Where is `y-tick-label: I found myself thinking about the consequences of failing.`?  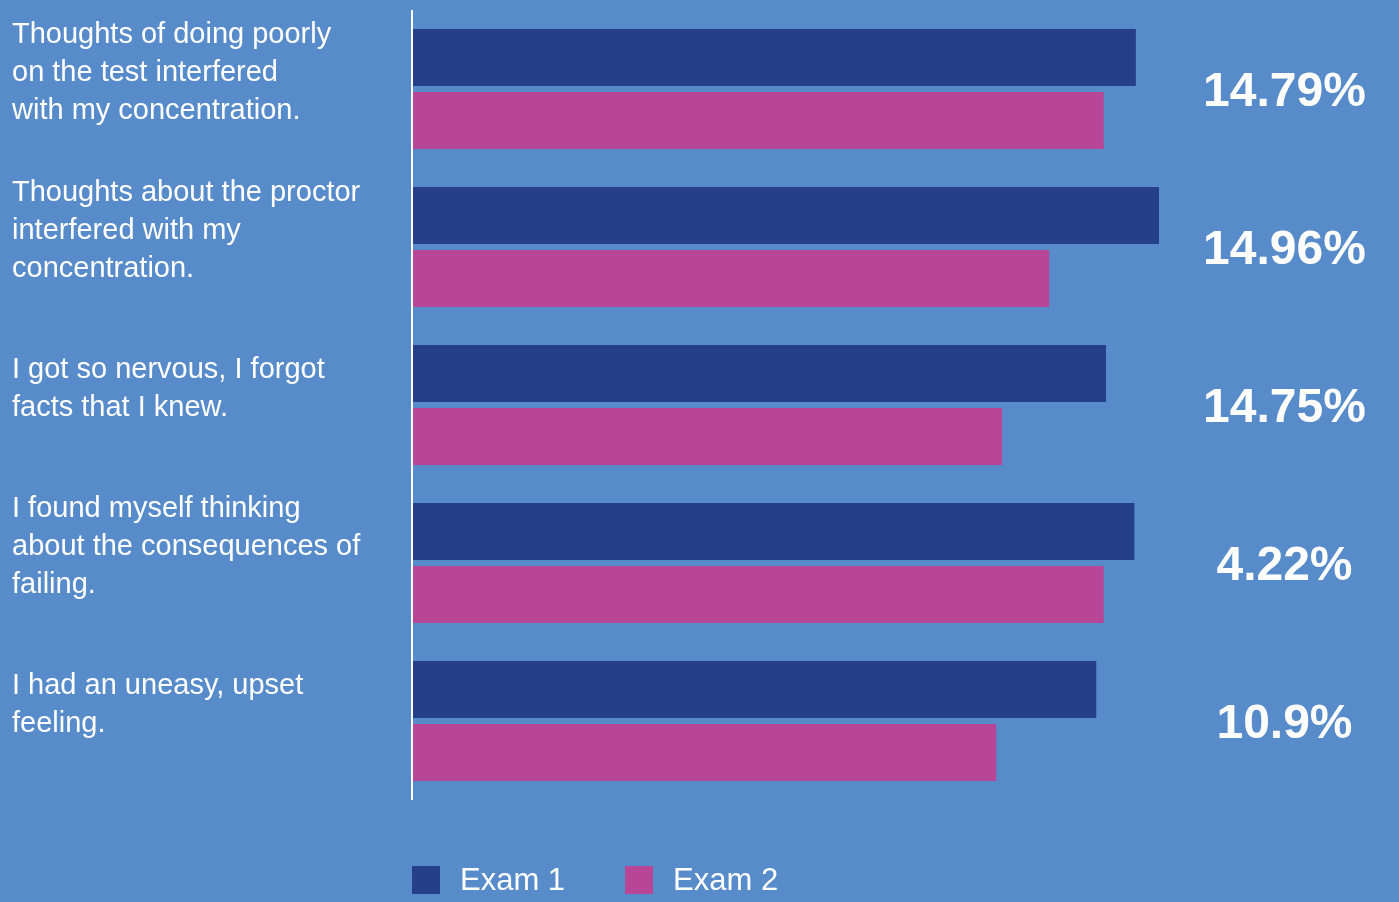
y-tick-label: I found myself thinking about the consequences of failing. is located at coordinates (187, 545).